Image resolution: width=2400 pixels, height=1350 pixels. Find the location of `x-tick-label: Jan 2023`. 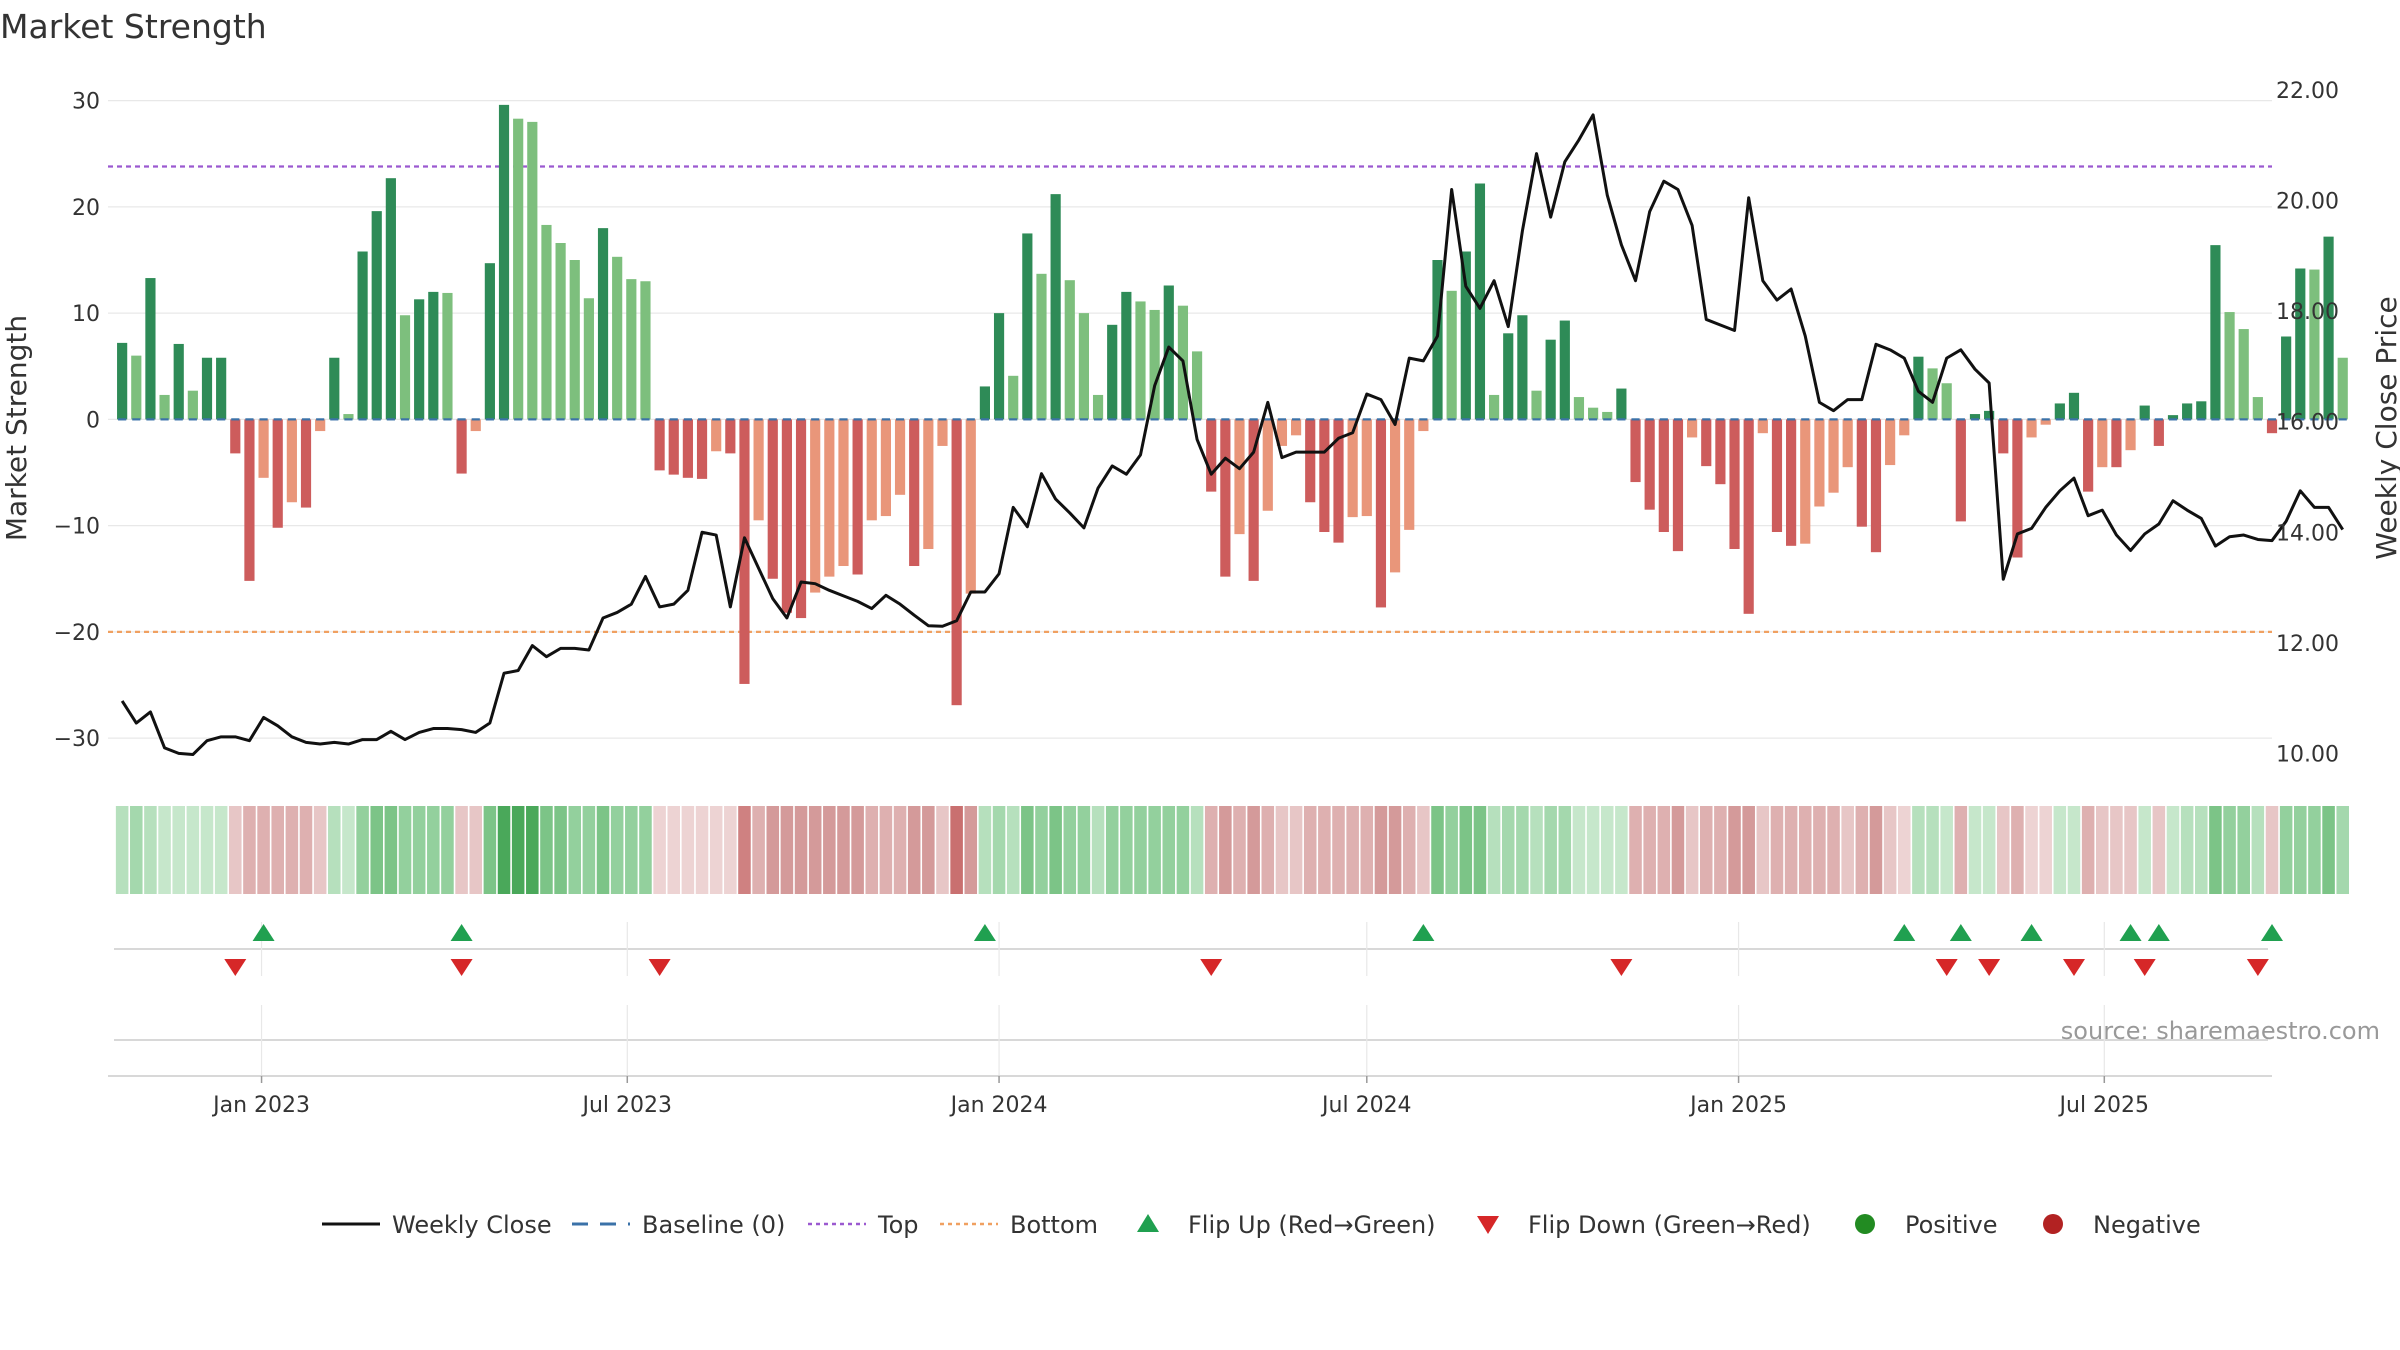

x-tick-label: Jan 2023 is located at coordinates (260, 1105).